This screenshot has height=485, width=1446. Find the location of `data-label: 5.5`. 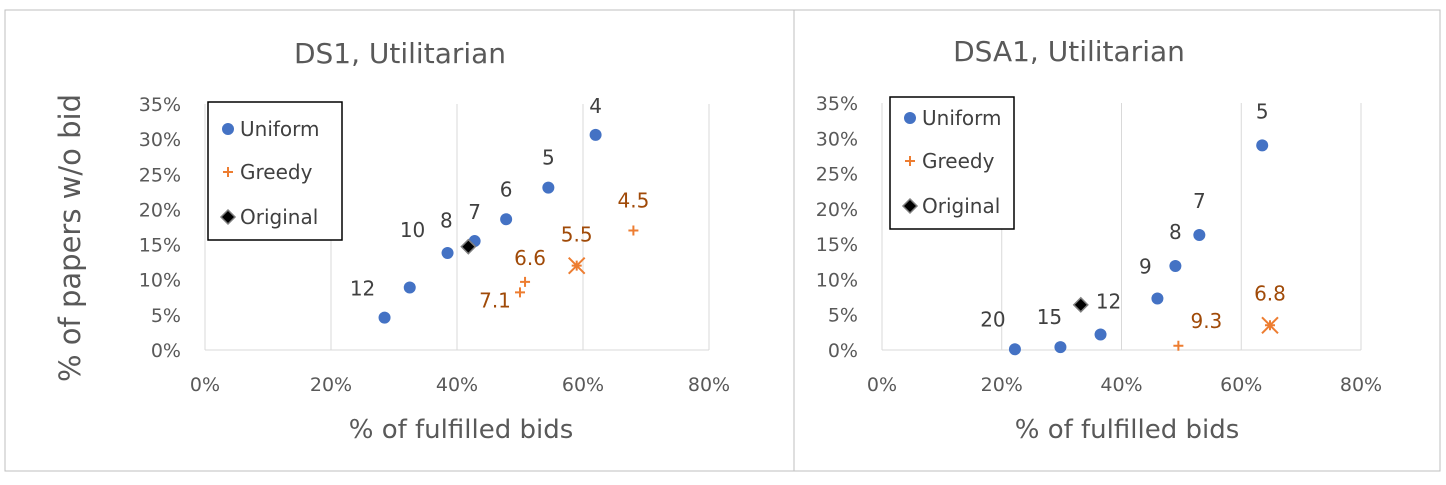

data-label: 5.5 is located at coordinates (577, 235).